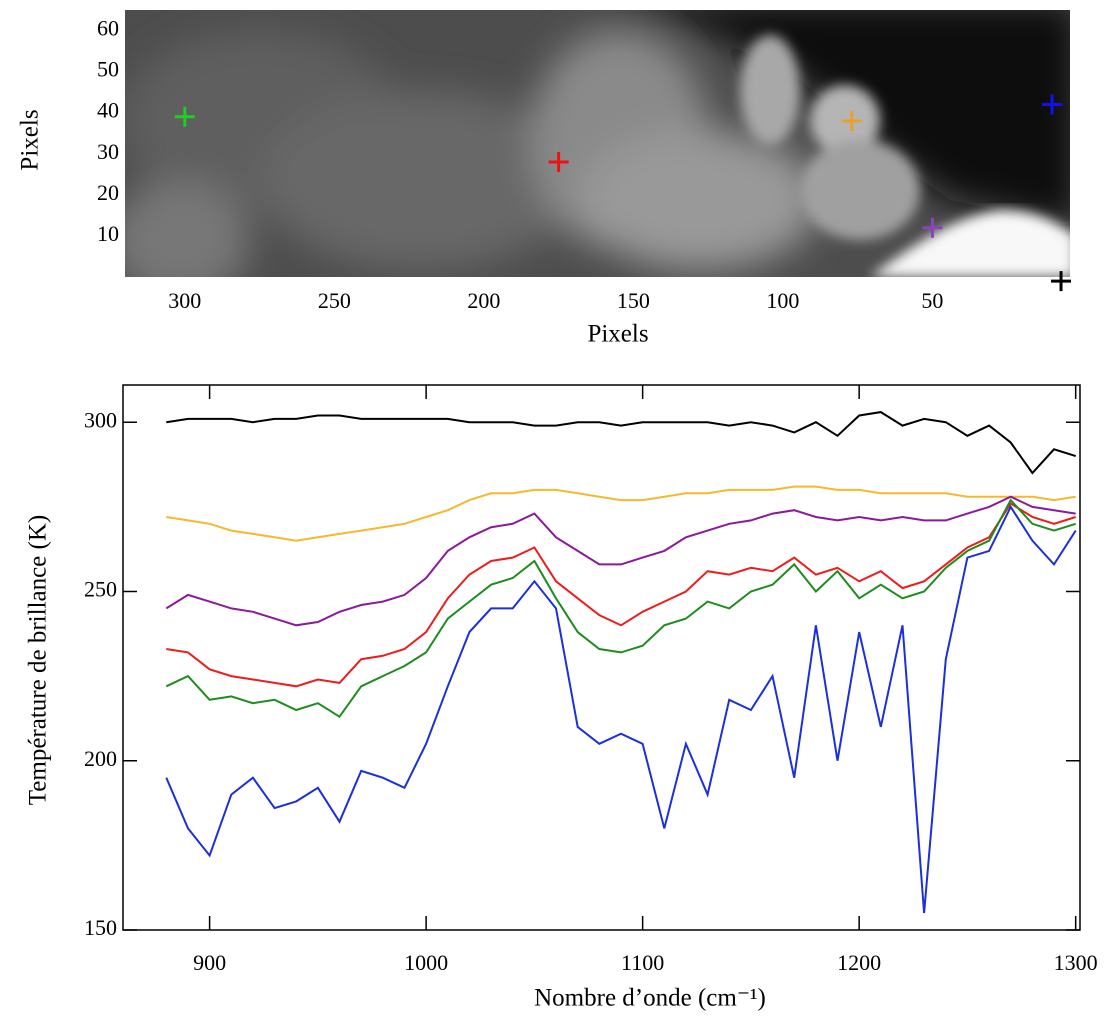  I want to click on y-tick-label: 300, so click(100, 419).